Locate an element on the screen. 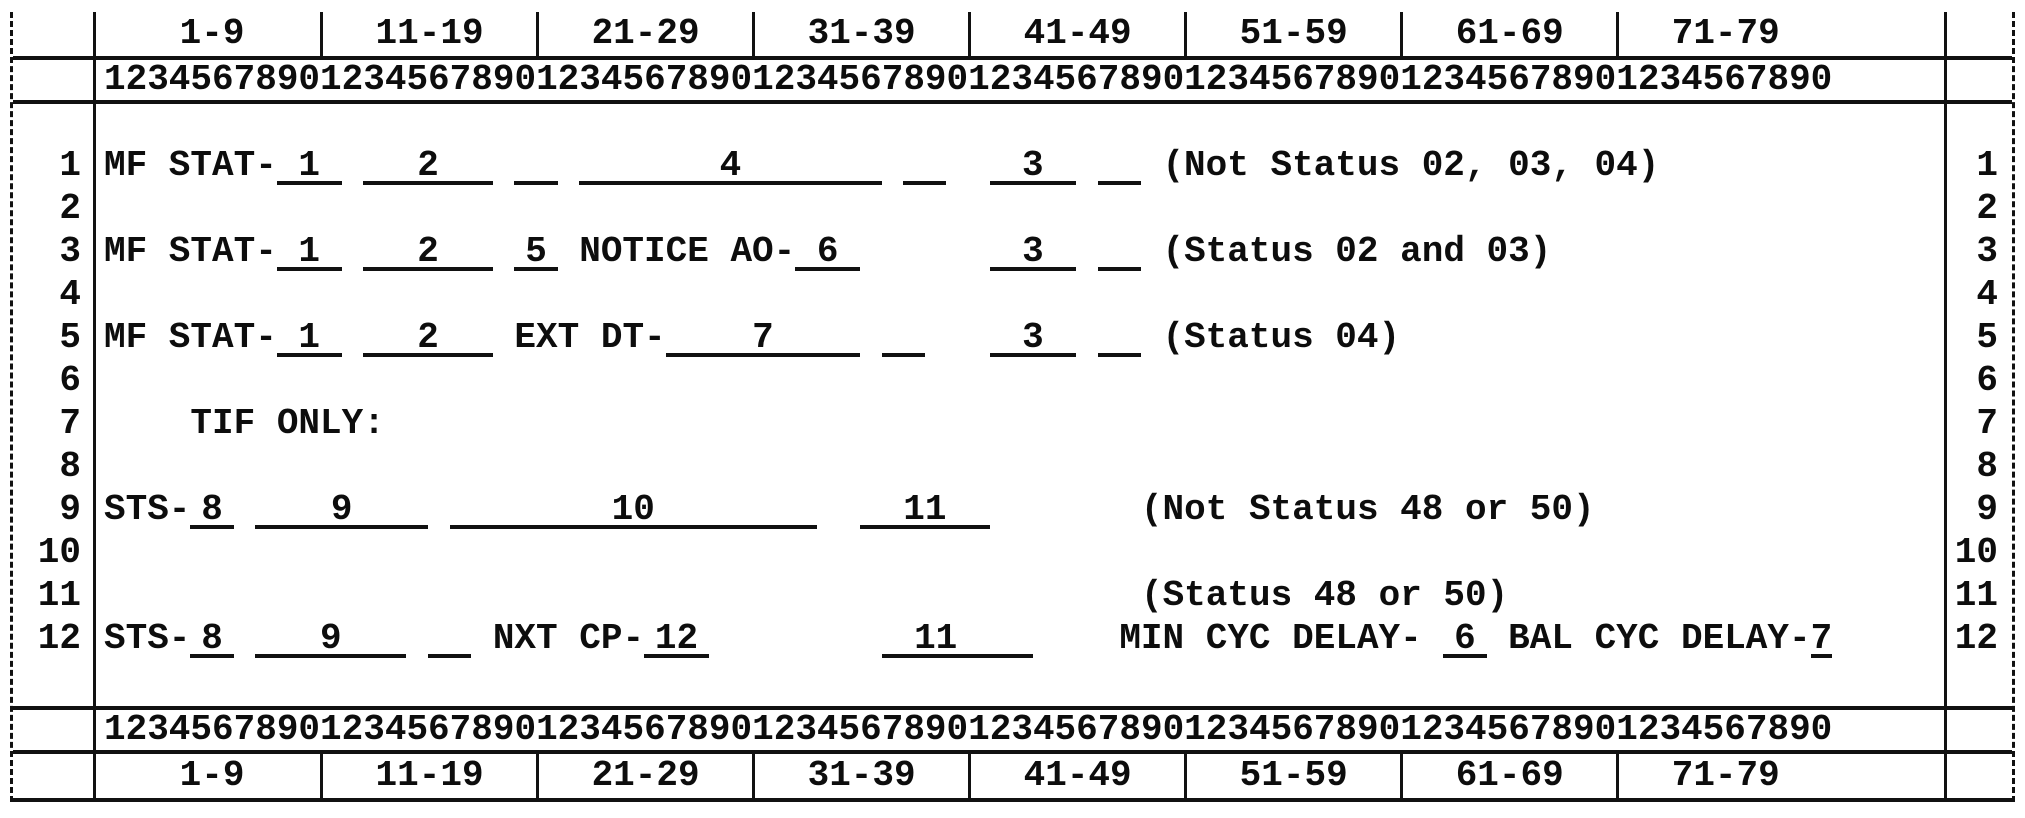 The height and width of the screenshot is (818, 2025). column-ruler-bottom: 1-9 11-19 21-29 31-39 41-49 51-59 61-69 71-79 is located at coordinates (1012, 776).